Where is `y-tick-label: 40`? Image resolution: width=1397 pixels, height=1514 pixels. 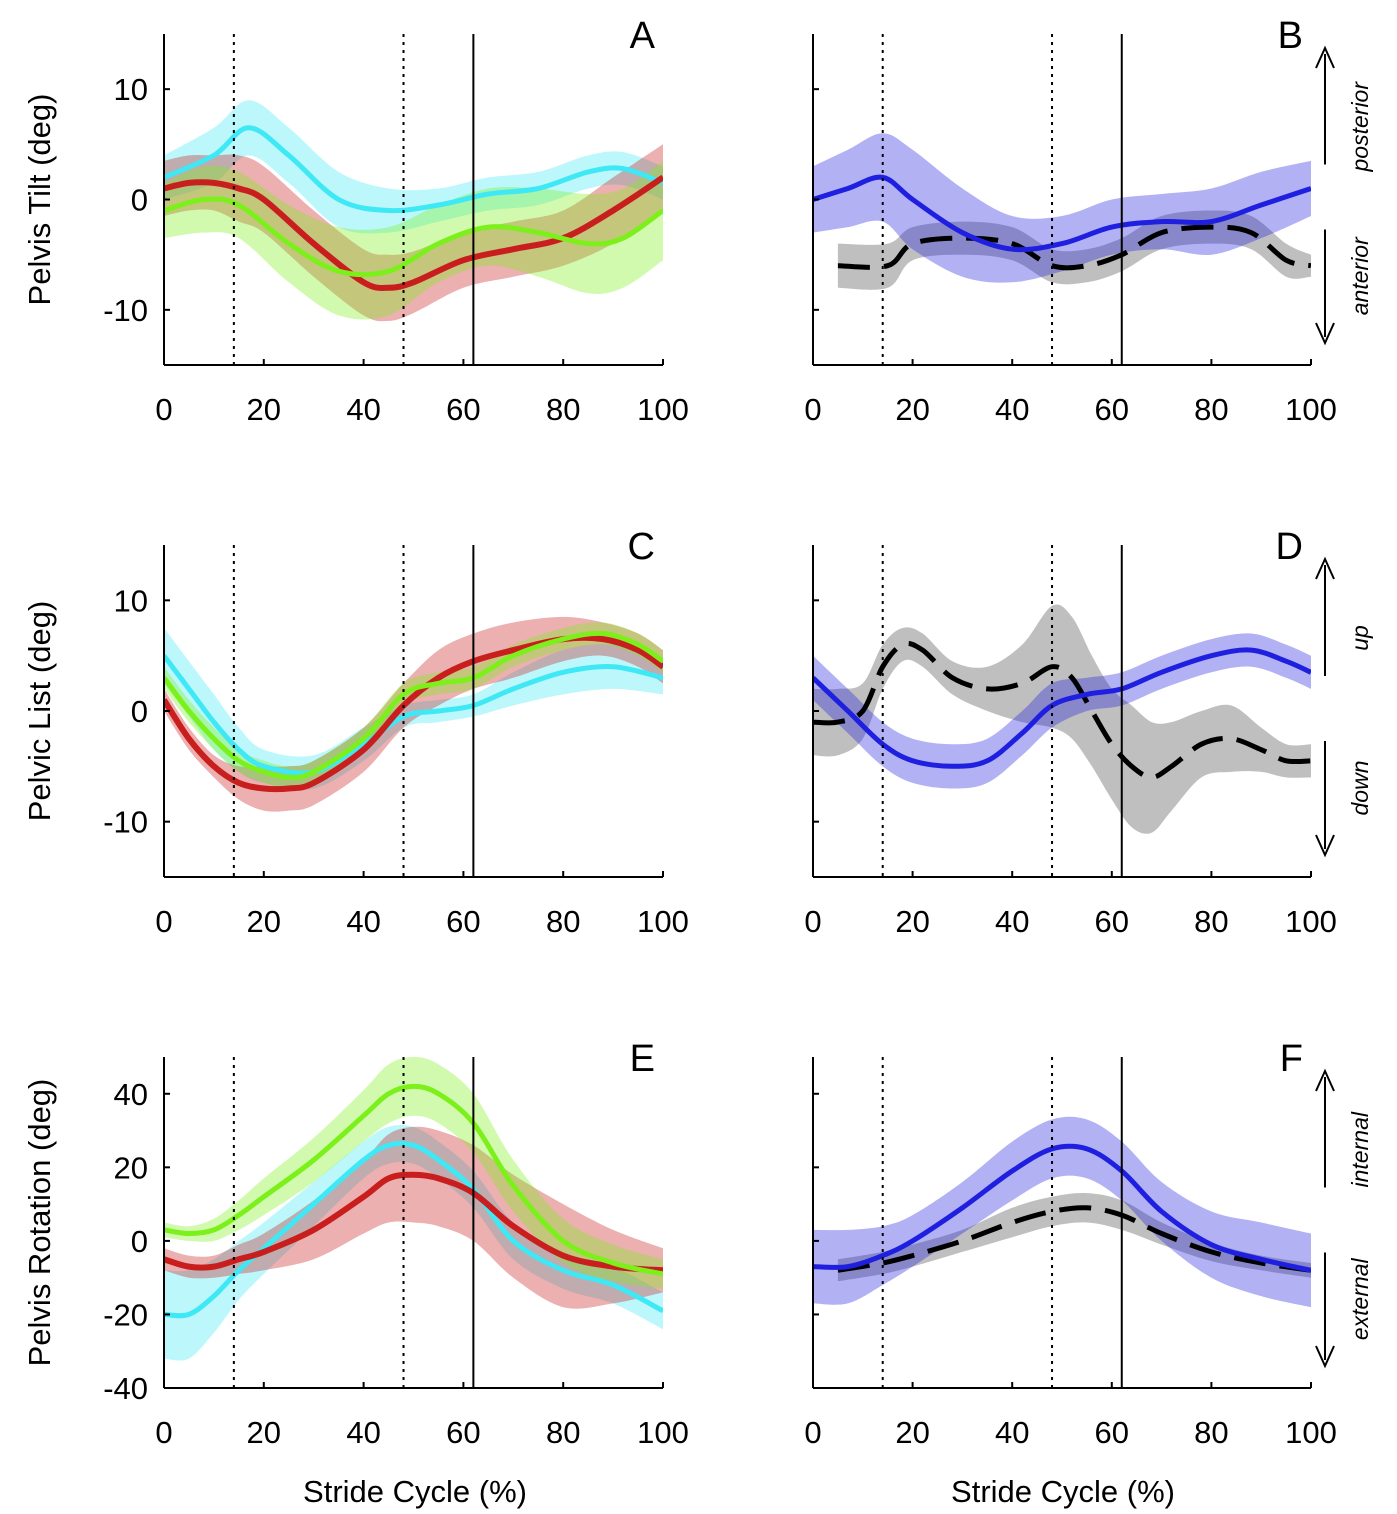
y-tick-label: 40 is located at coordinates (131, 1094).